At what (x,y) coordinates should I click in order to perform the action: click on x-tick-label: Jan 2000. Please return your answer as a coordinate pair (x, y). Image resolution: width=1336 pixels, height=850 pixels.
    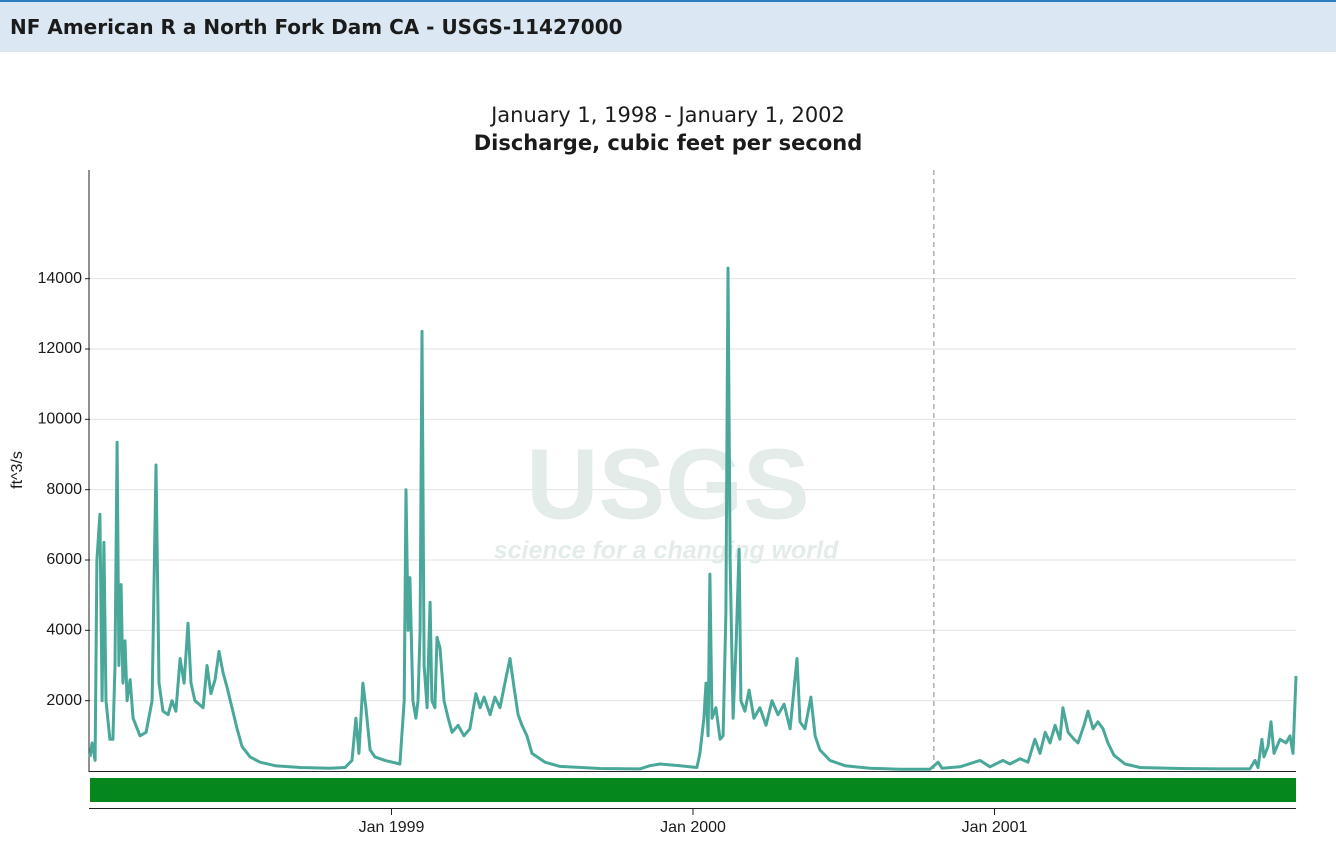
    Looking at the image, I should click on (693, 827).